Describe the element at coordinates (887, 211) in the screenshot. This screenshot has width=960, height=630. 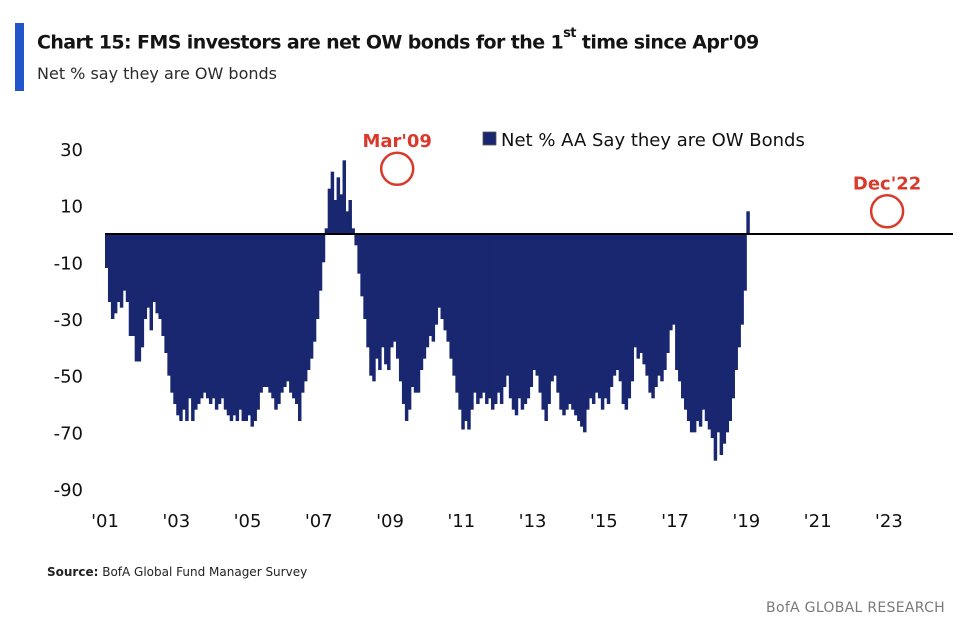
I see `annotation-circle` at that location.